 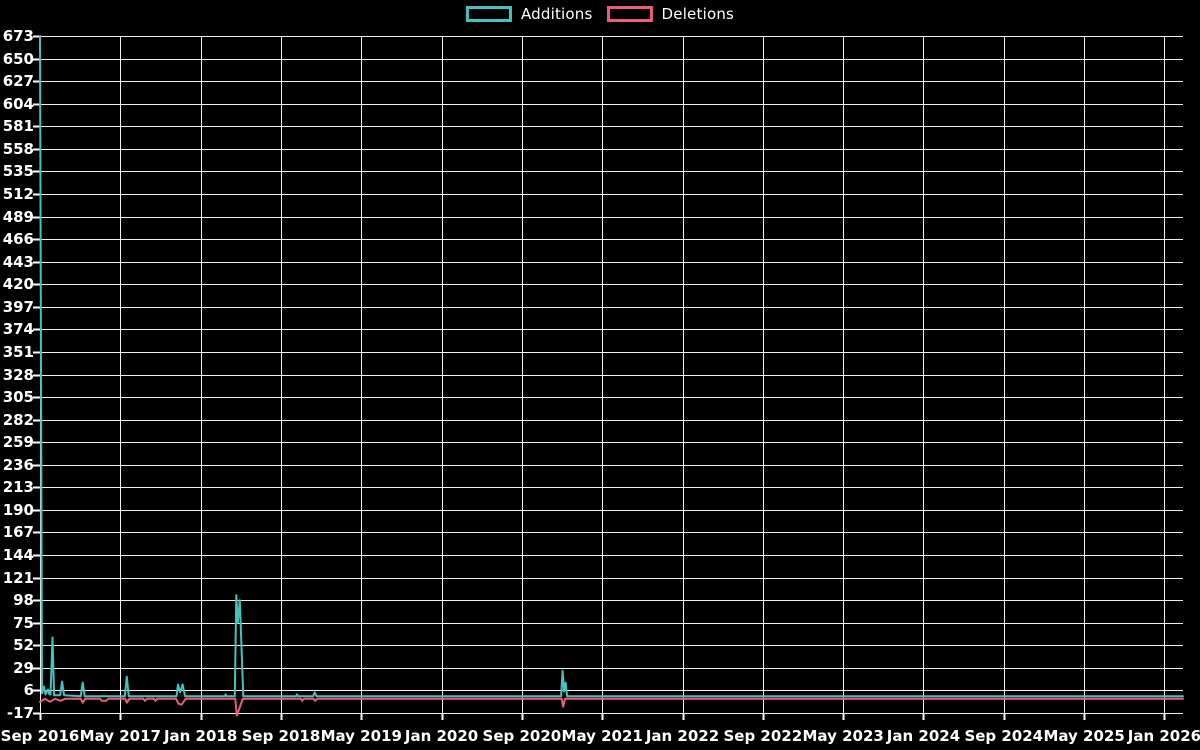 What do you see at coordinates (18, 284) in the screenshot?
I see `y-tick-label: 420` at bounding box center [18, 284].